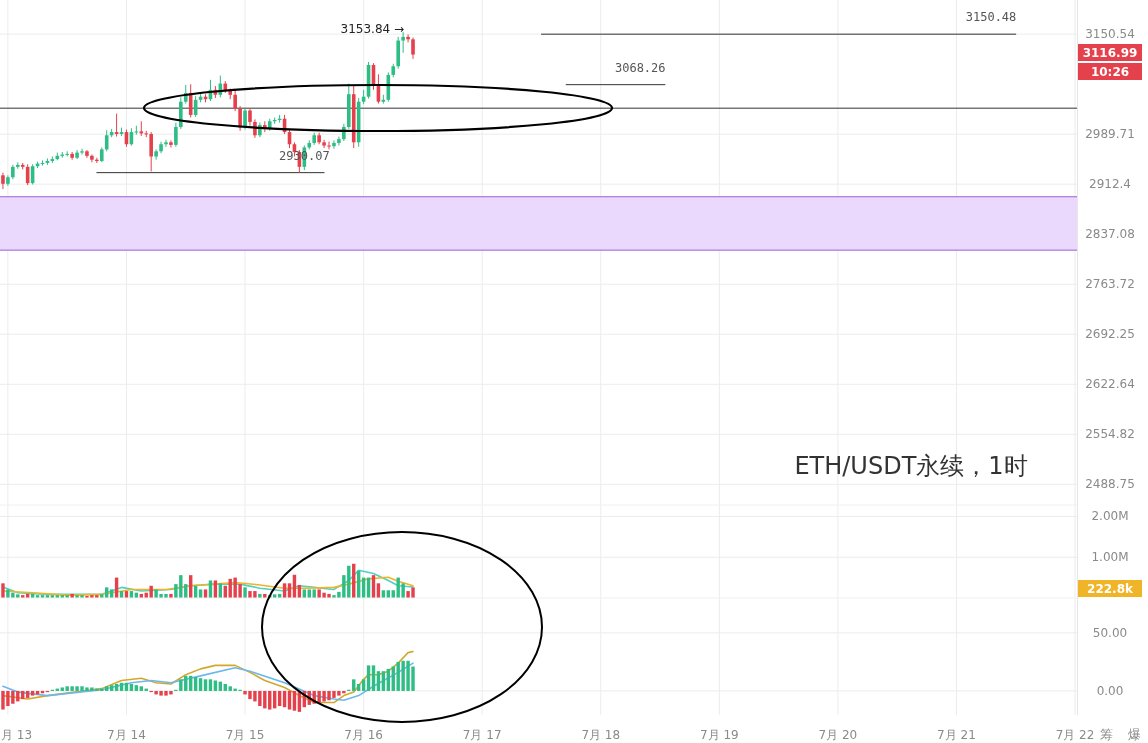 The image size is (1148, 743). I want to click on annotation: 3153.84 →, so click(372, 29).